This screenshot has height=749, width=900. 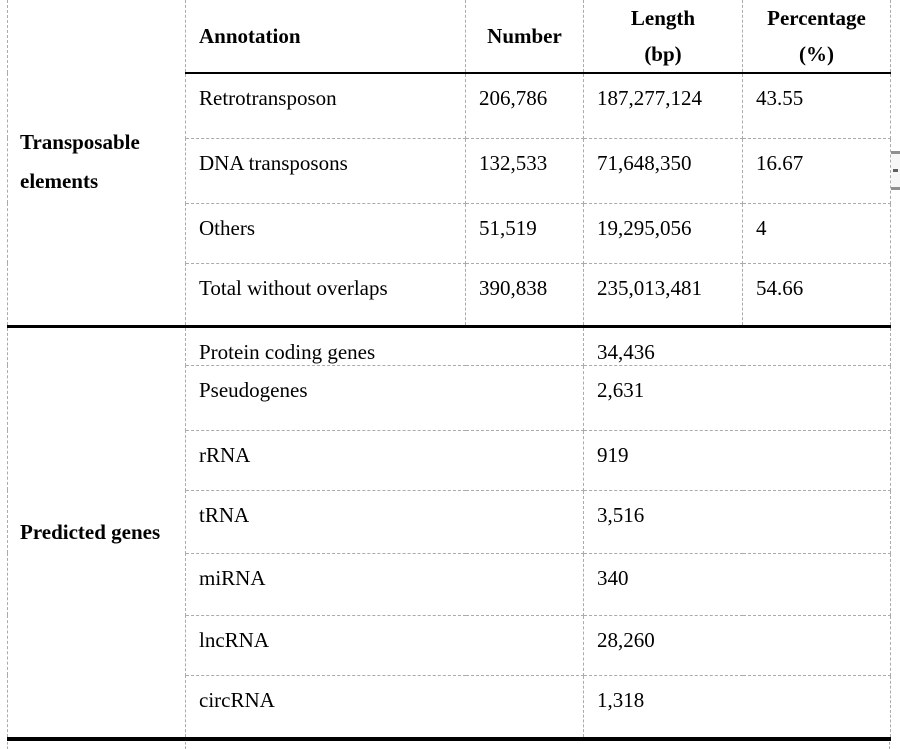 I want to click on table-row: rRNA 919, so click(x=449, y=460).